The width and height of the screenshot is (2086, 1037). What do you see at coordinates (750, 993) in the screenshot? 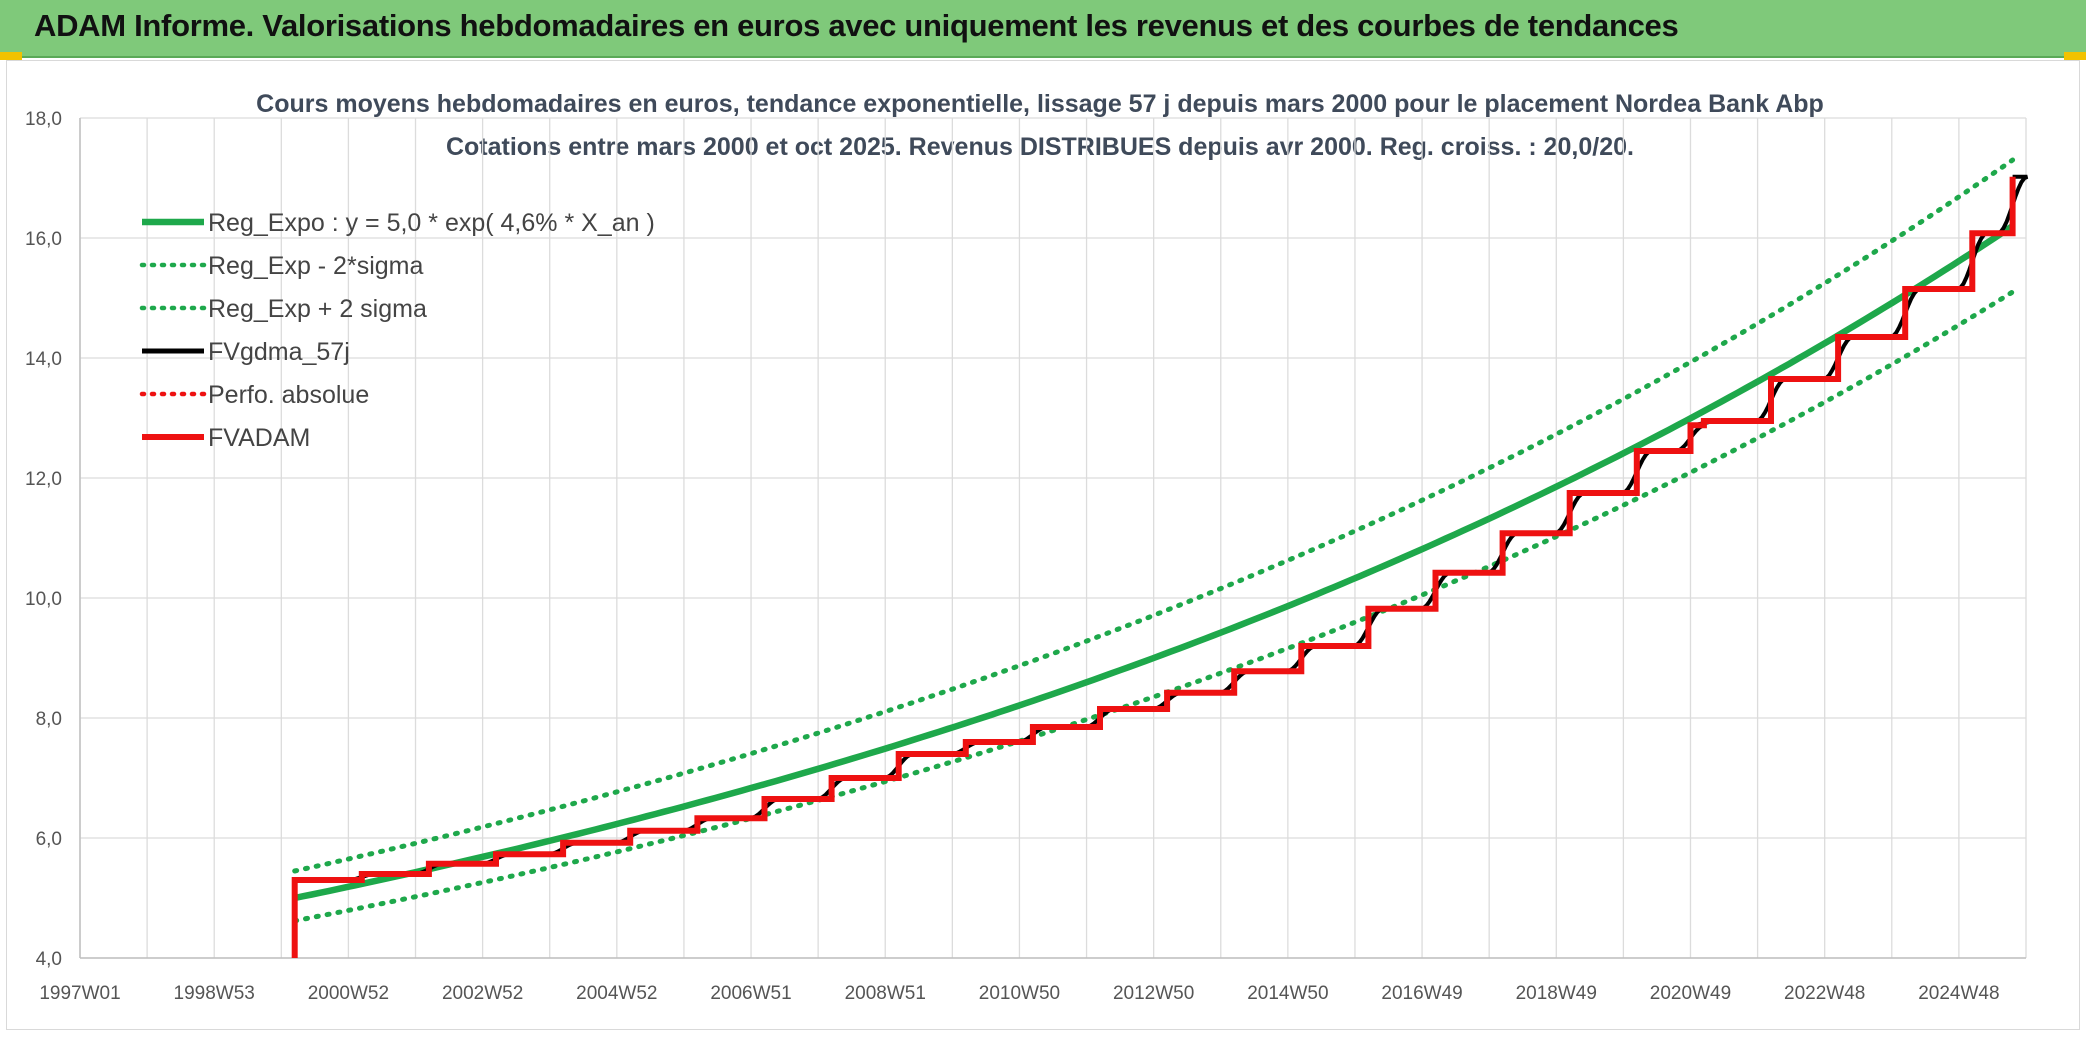
I see `x-tick-label: 2006W51` at bounding box center [750, 993].